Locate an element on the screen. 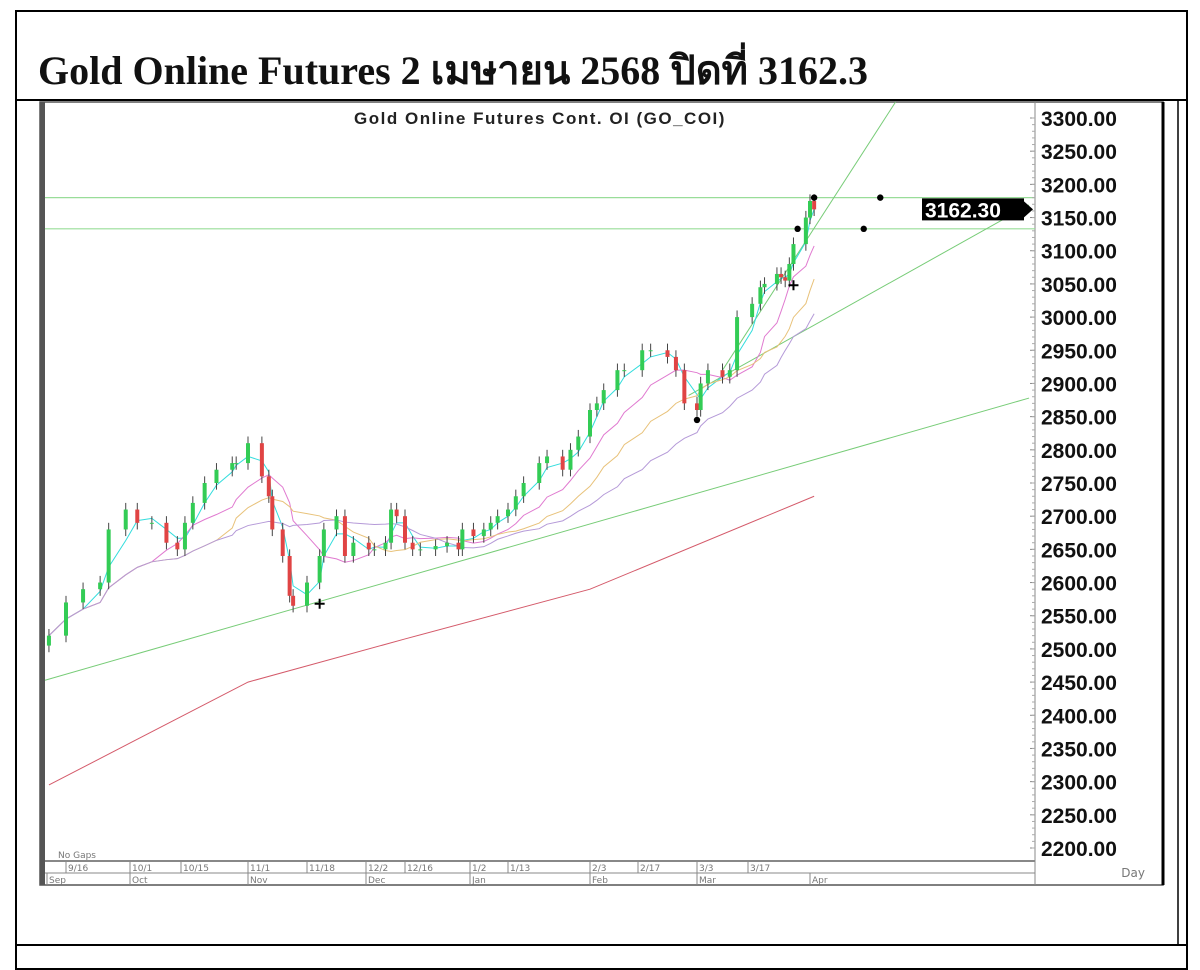 The image size is (1200, 970). y-tick-label: 3000.00 is located at coordinates (1079, 318).